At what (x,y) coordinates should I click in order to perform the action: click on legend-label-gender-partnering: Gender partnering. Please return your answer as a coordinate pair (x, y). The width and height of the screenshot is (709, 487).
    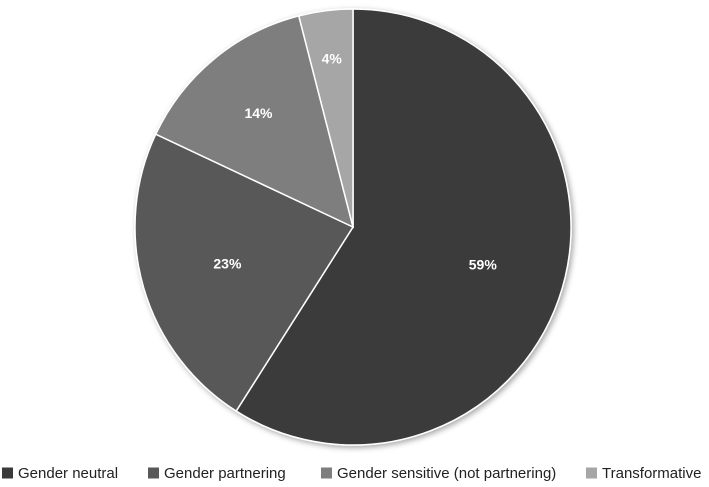
    Looking at the image, I should click on (225, 473).